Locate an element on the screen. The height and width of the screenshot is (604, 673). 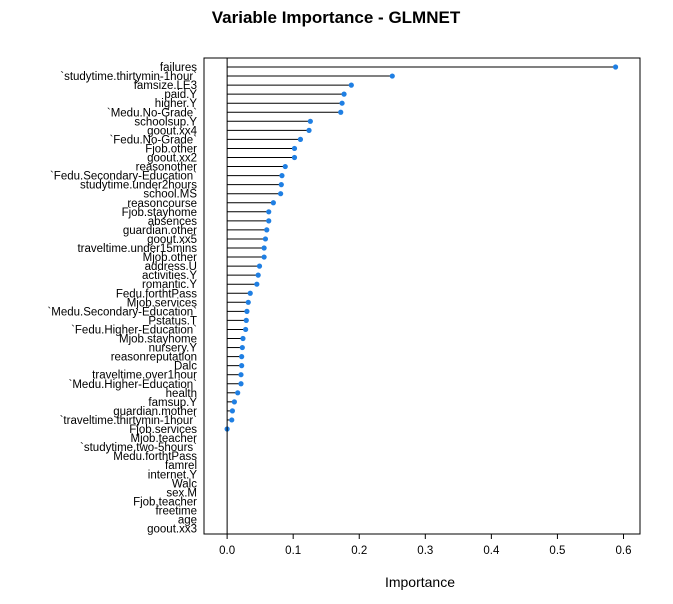
y-tick-label: reasoncourse is located at coordinates (162, 204).